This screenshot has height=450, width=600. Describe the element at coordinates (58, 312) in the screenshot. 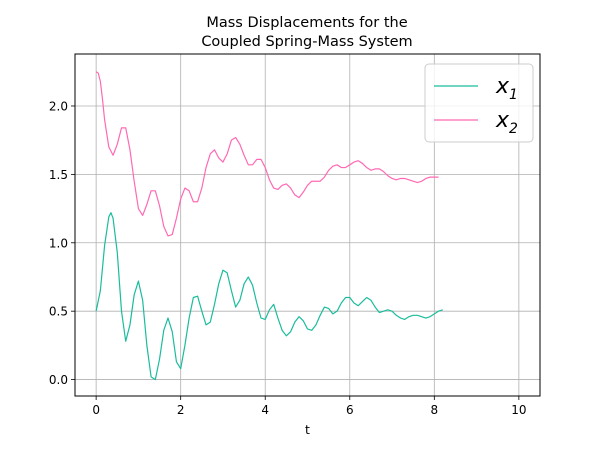

I see `y-tick-label: 0.5` at that location.